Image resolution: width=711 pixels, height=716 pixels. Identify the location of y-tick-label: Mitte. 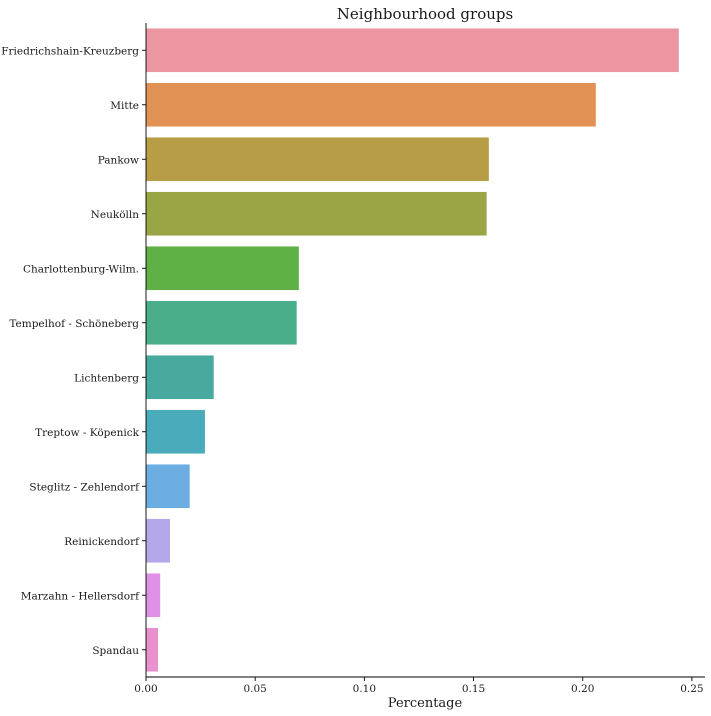
(124, 106).